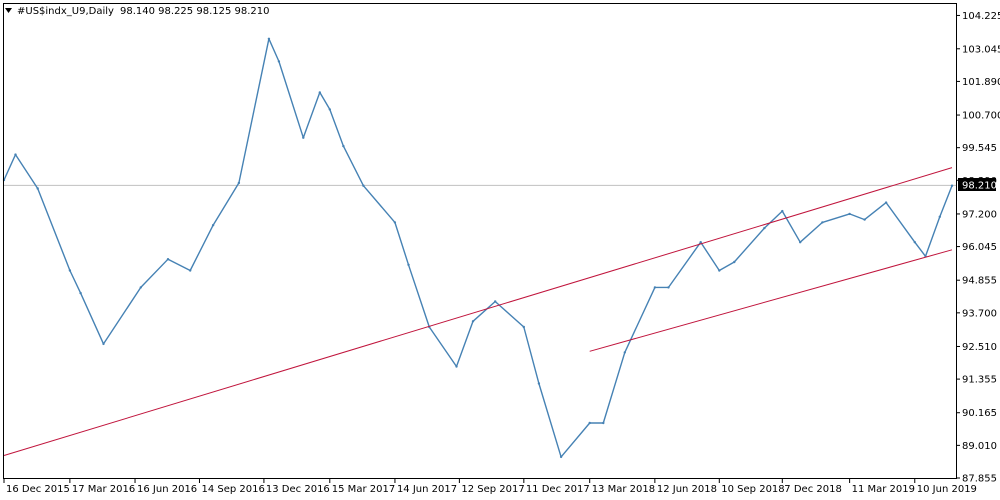 Image resolution: width=1000 pixels, height=500 pixels. I want to click on price-tick-label: 92.510, so click(979, 347).